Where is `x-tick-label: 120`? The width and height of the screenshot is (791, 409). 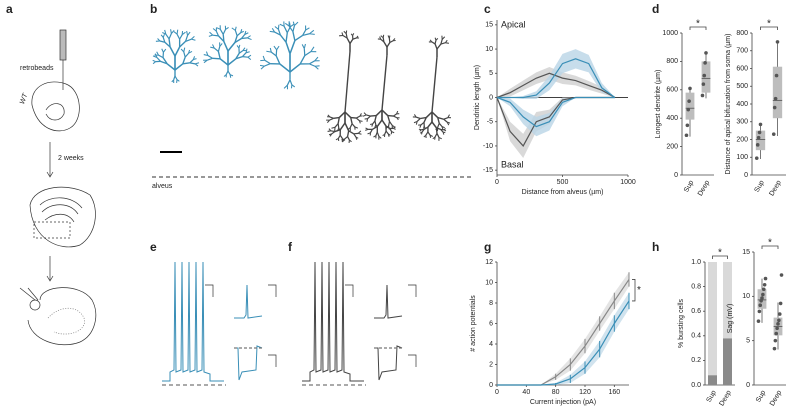
x-tick-label: 120 is located at coordinates (585, 392).